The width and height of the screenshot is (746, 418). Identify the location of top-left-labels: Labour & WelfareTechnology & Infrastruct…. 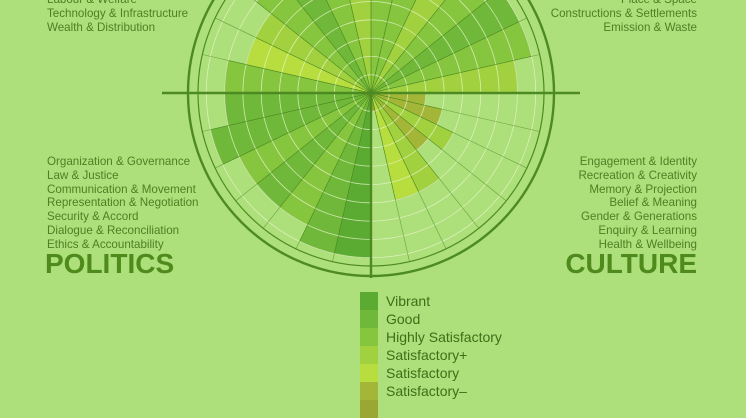
(117, 17).